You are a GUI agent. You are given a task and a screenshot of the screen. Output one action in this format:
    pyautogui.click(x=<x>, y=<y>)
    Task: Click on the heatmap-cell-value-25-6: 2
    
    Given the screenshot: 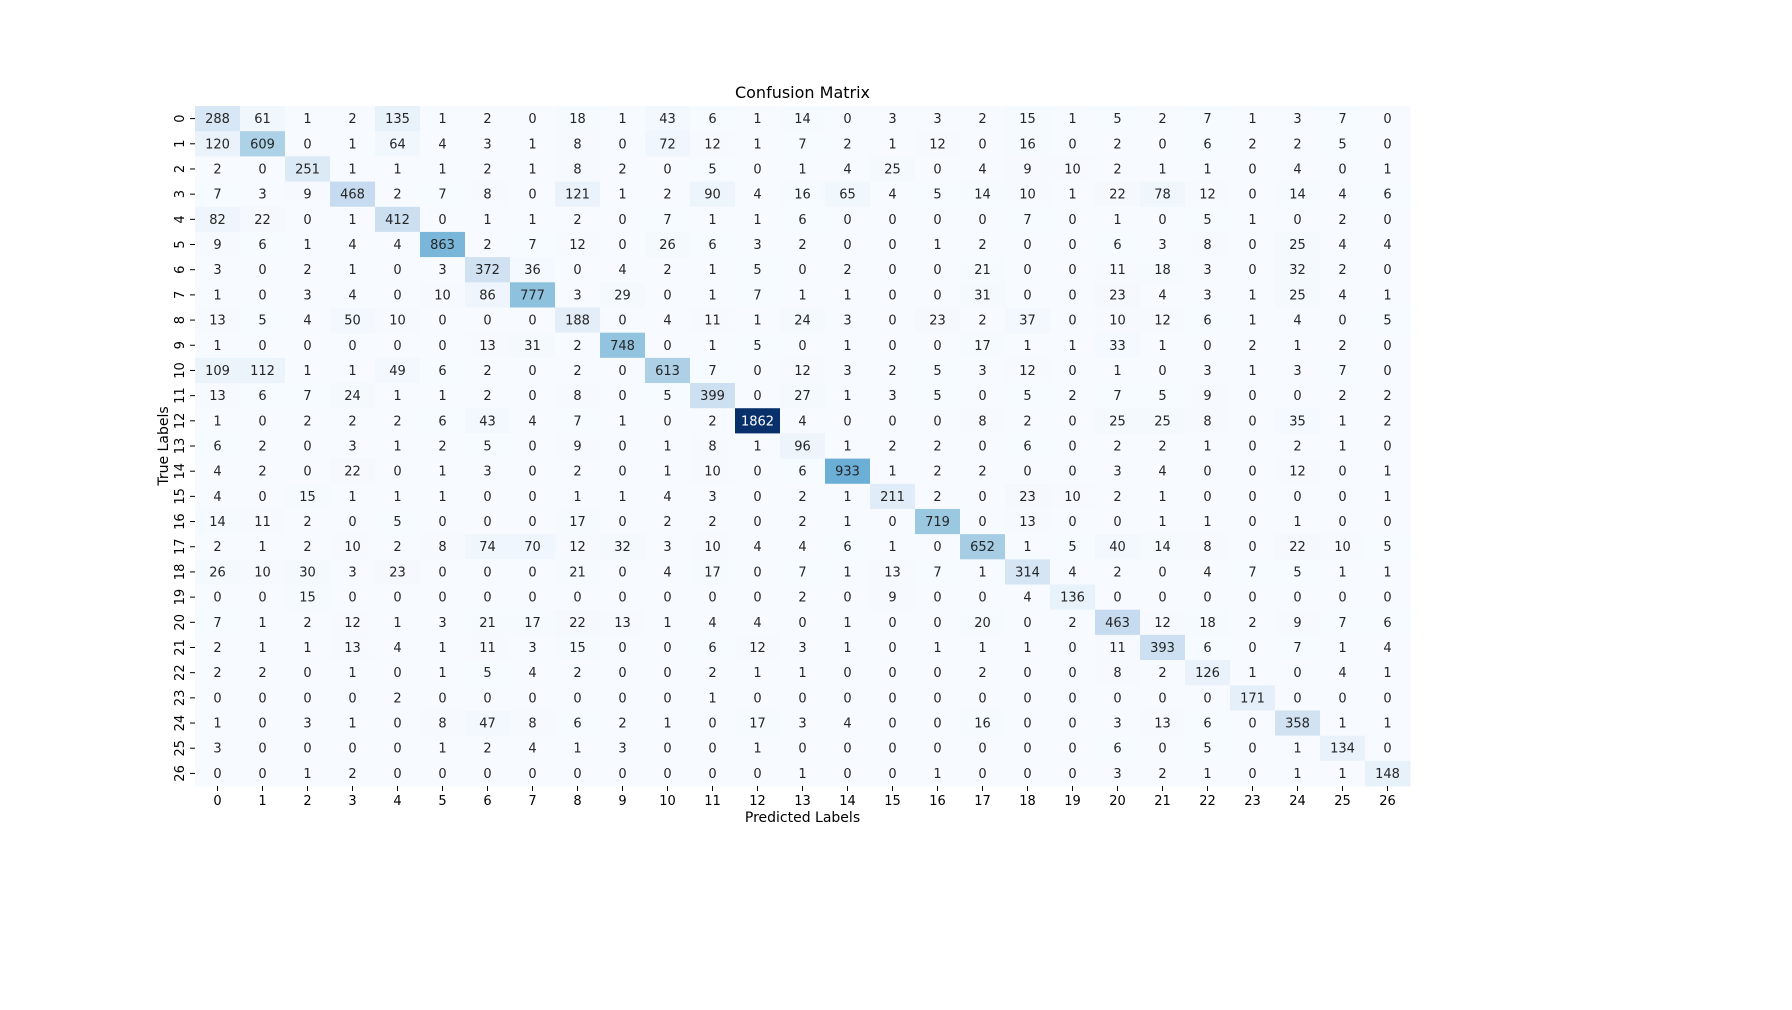 What is the action you would take?
    pyautogui.click(x=487, y=749)
    